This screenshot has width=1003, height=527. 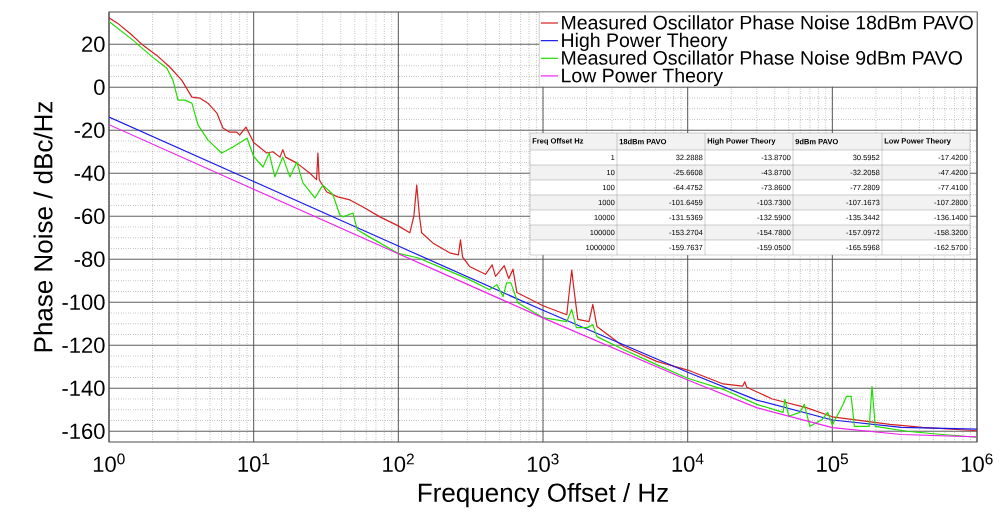 I want to click on x-tick-label: 10$^{5}$, so click(x=832, y=462).